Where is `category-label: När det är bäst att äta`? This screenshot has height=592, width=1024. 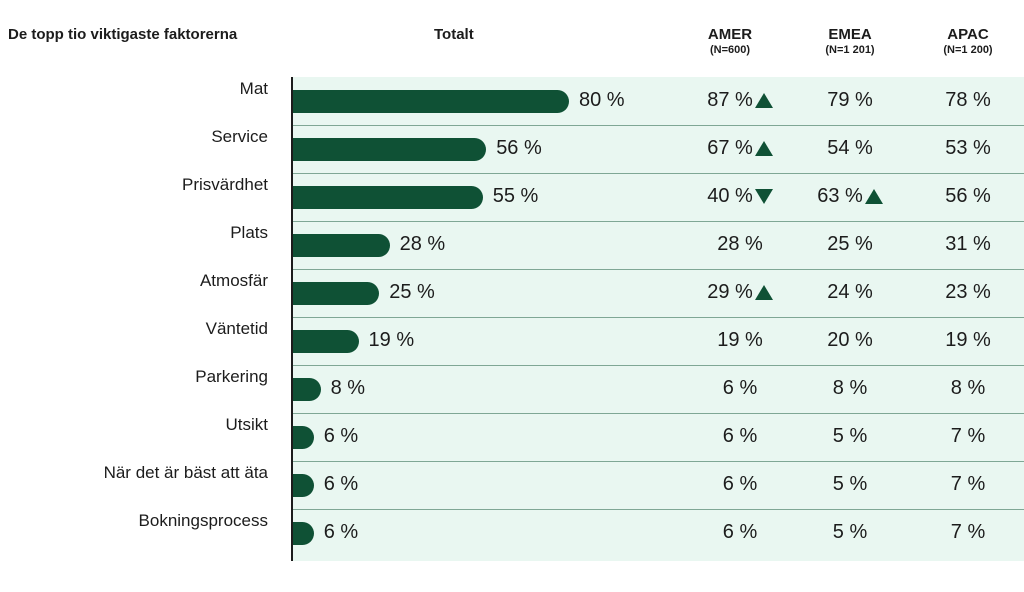 category-label: När det är bäst att äta is located at coordinates (185, 472).